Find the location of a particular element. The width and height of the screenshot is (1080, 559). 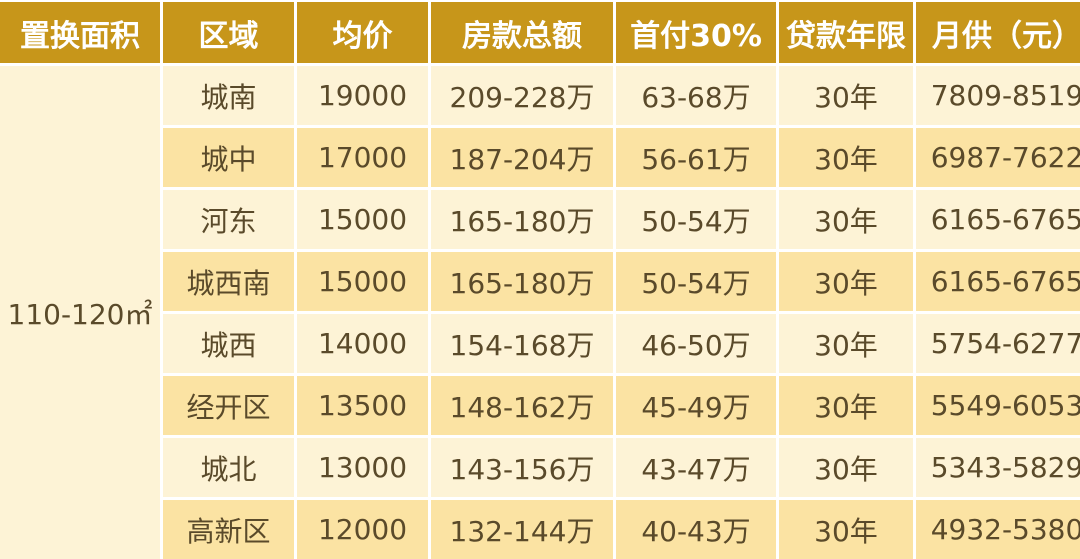

monthly-cell: 7809-8519 is located at coordinates (998, 95).